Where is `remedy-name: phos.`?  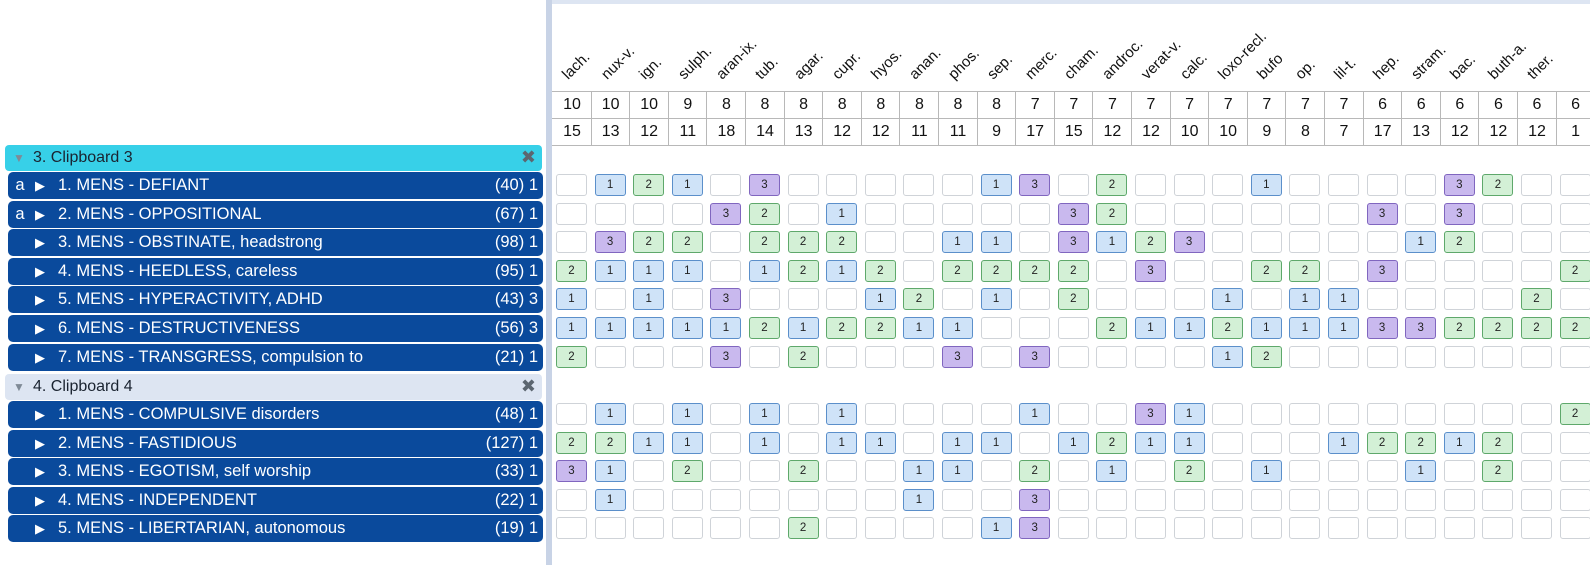 remedy-name: phos. is located at coordinates (963, 64).